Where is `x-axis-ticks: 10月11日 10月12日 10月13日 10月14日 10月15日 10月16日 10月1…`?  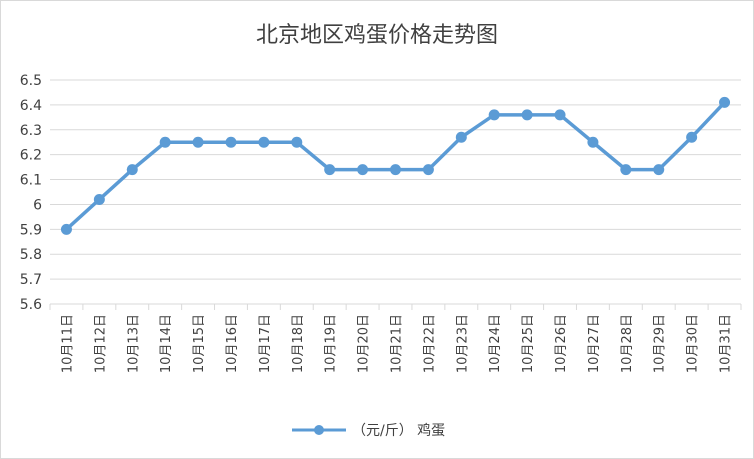 x-axis-ticks: 10月11日 10月12日 10月13日 10月14日 10月15日 10月16日 10月1… is located at coordinates (396, 343).